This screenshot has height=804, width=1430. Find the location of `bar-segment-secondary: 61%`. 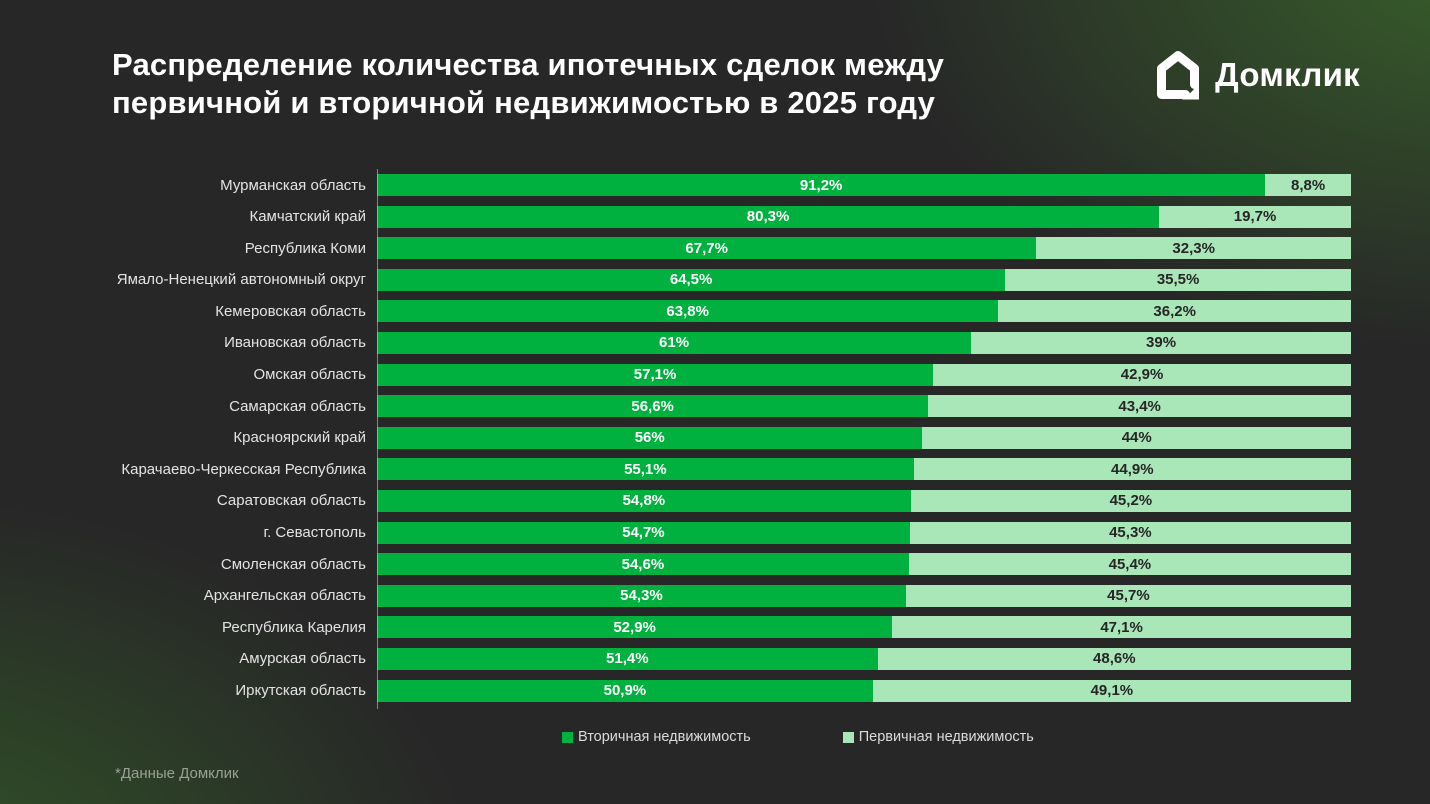

bar-segment-secondary: 61% is located at coordinates (674, 342).